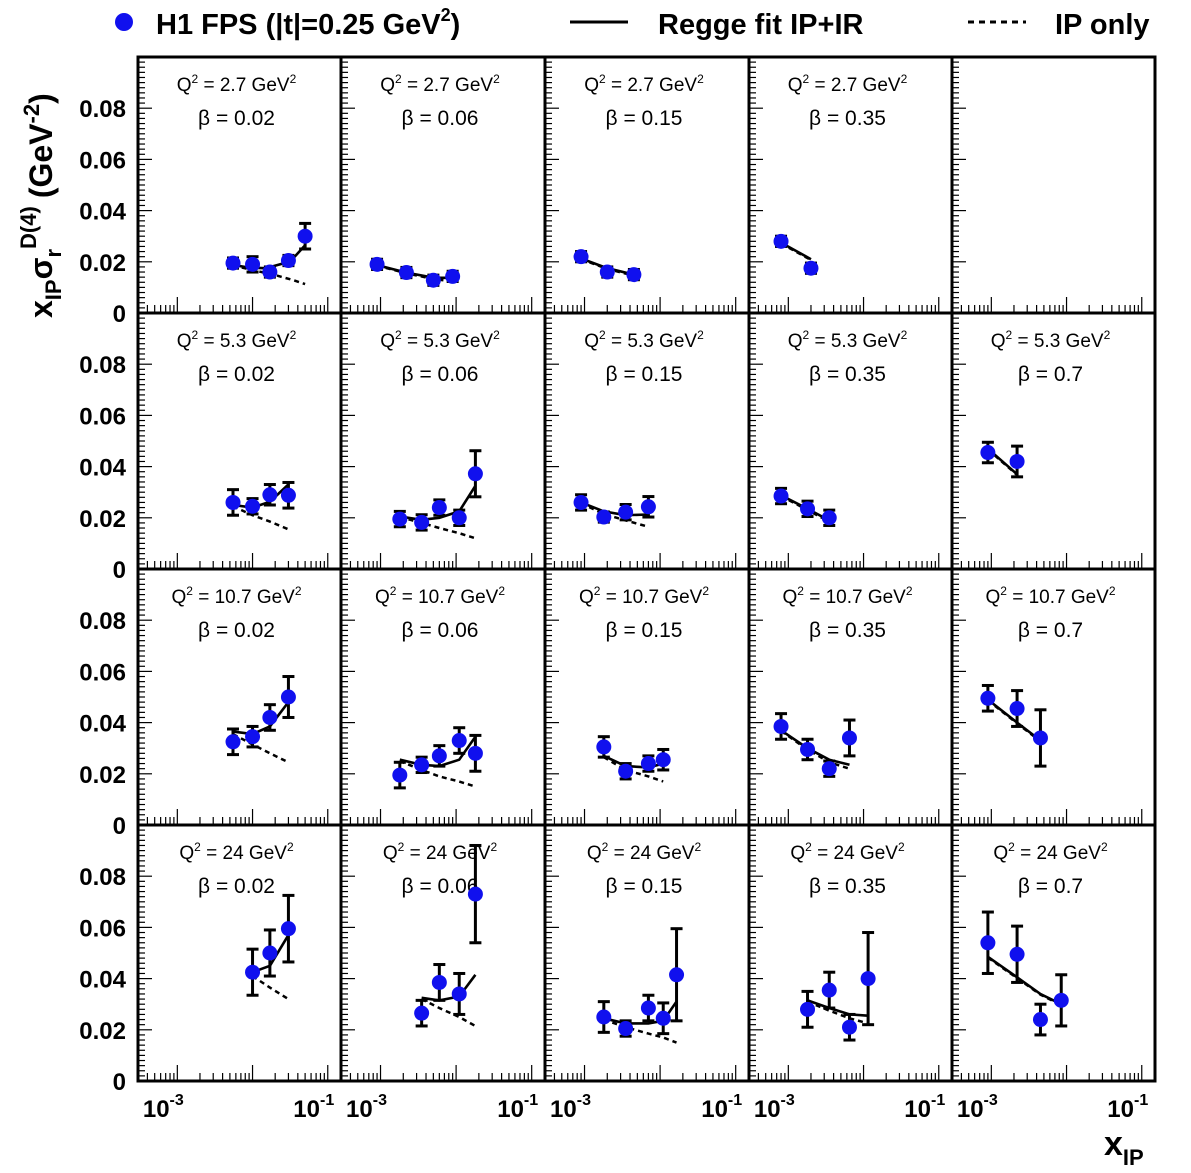 This screenshot has width=1191, height=1173. I want to click on legend-marker-label-main: H1 FPS (|t|=0.25 GeV, so click(298, 25).